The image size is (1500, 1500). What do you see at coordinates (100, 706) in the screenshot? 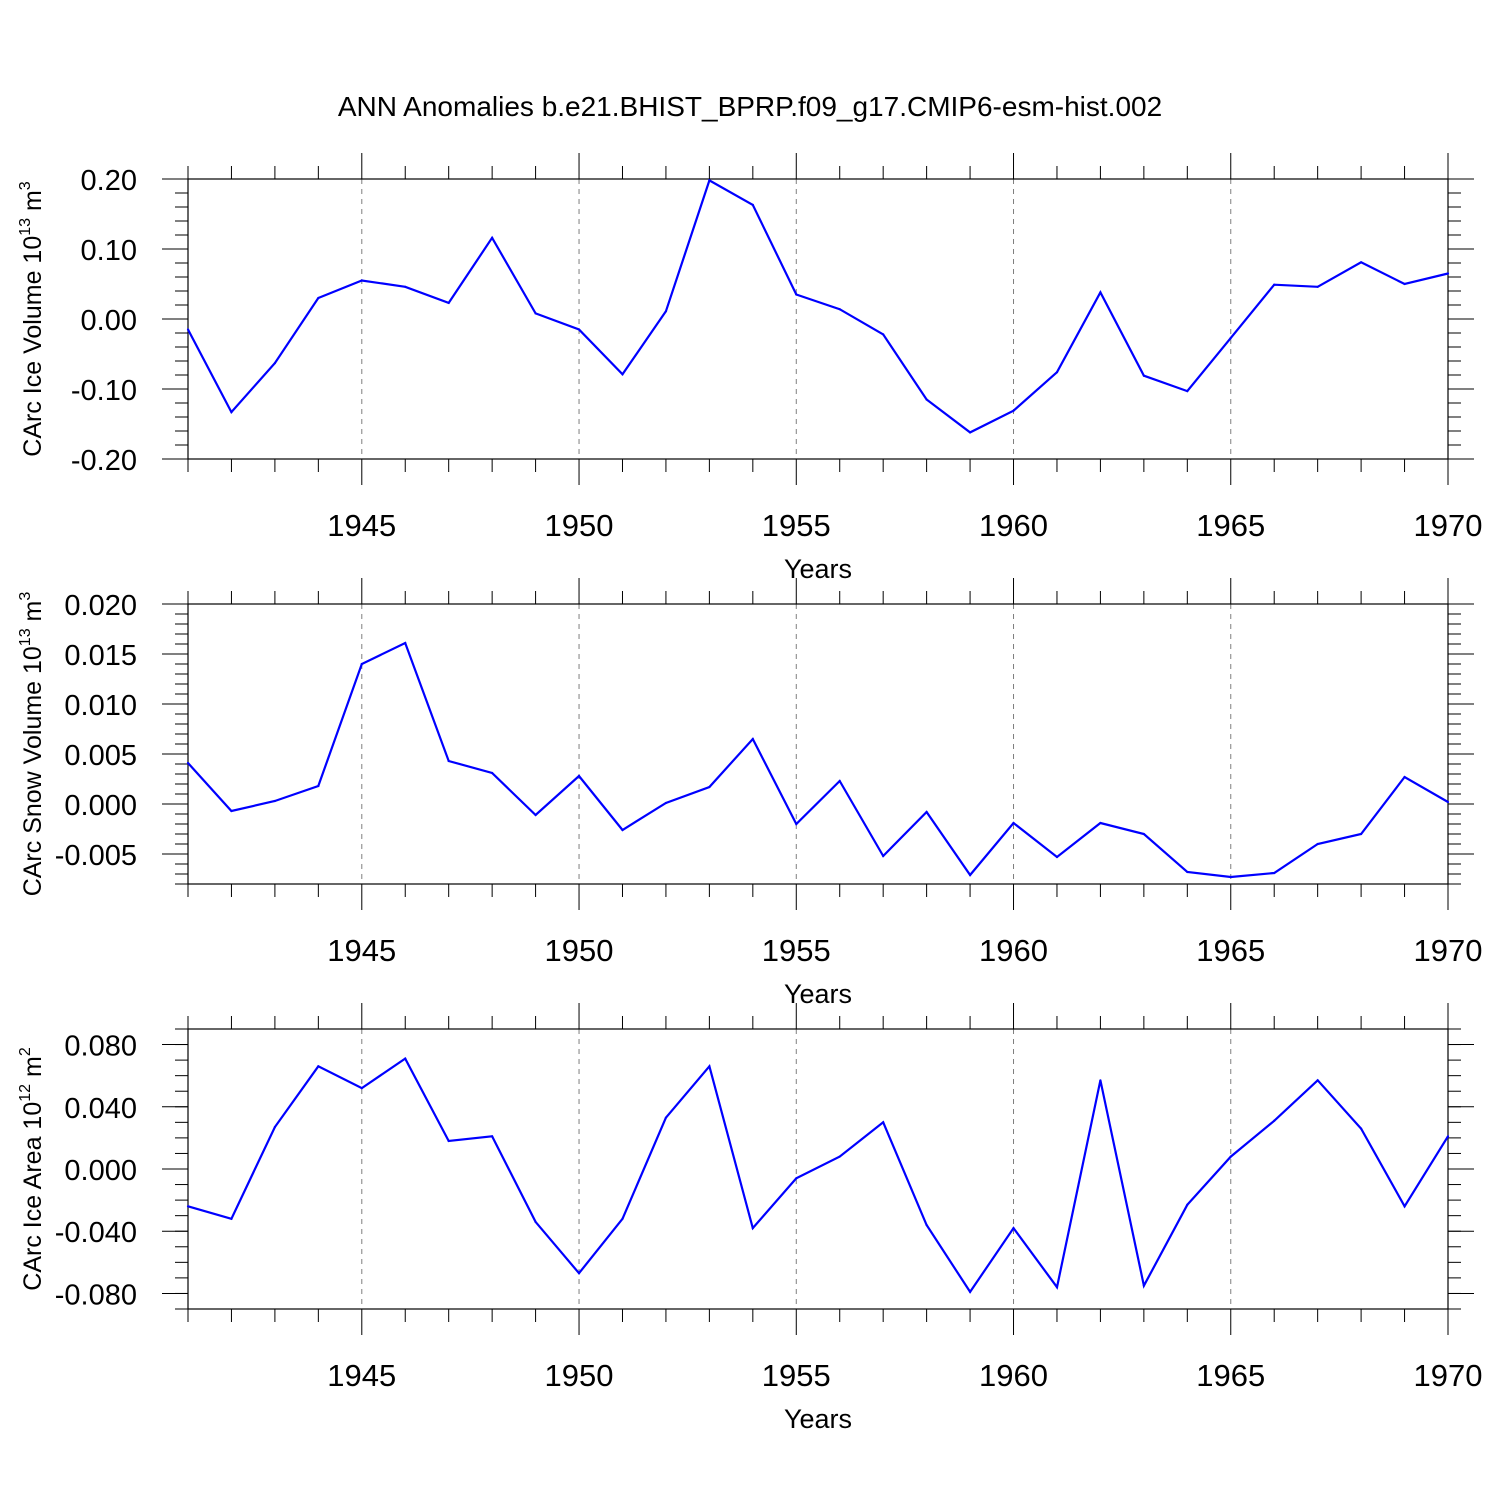
I see `y-tick-label: 0.010` at bounding box center [100, 706].